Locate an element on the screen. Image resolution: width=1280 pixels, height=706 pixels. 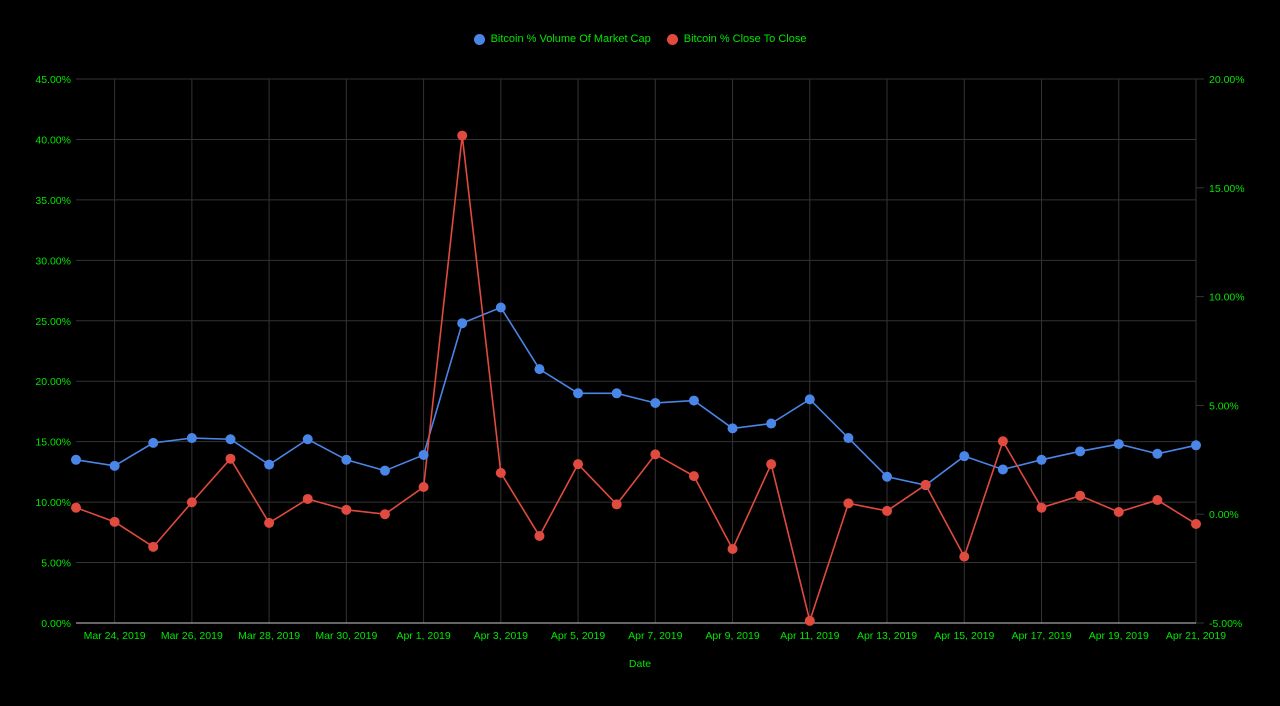
x-tick-label: Mar 28, 2019 is located at coordinates (269, 636).